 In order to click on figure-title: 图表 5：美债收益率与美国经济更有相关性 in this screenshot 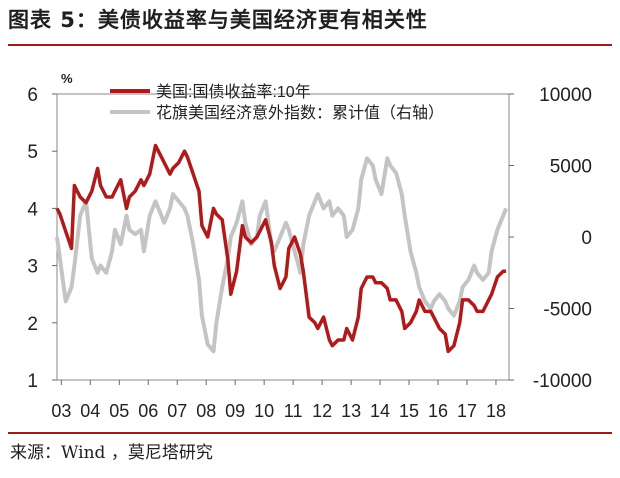, I will do `click(218, 20)`.